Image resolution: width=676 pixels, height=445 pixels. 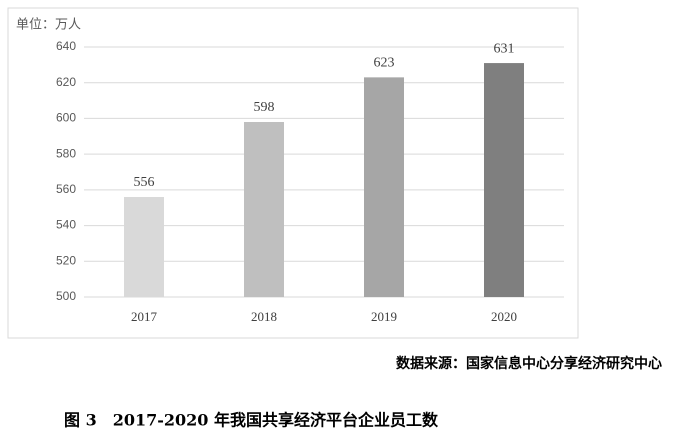 I want to click on y-tick-label: 560, so click(x=66, y=189).